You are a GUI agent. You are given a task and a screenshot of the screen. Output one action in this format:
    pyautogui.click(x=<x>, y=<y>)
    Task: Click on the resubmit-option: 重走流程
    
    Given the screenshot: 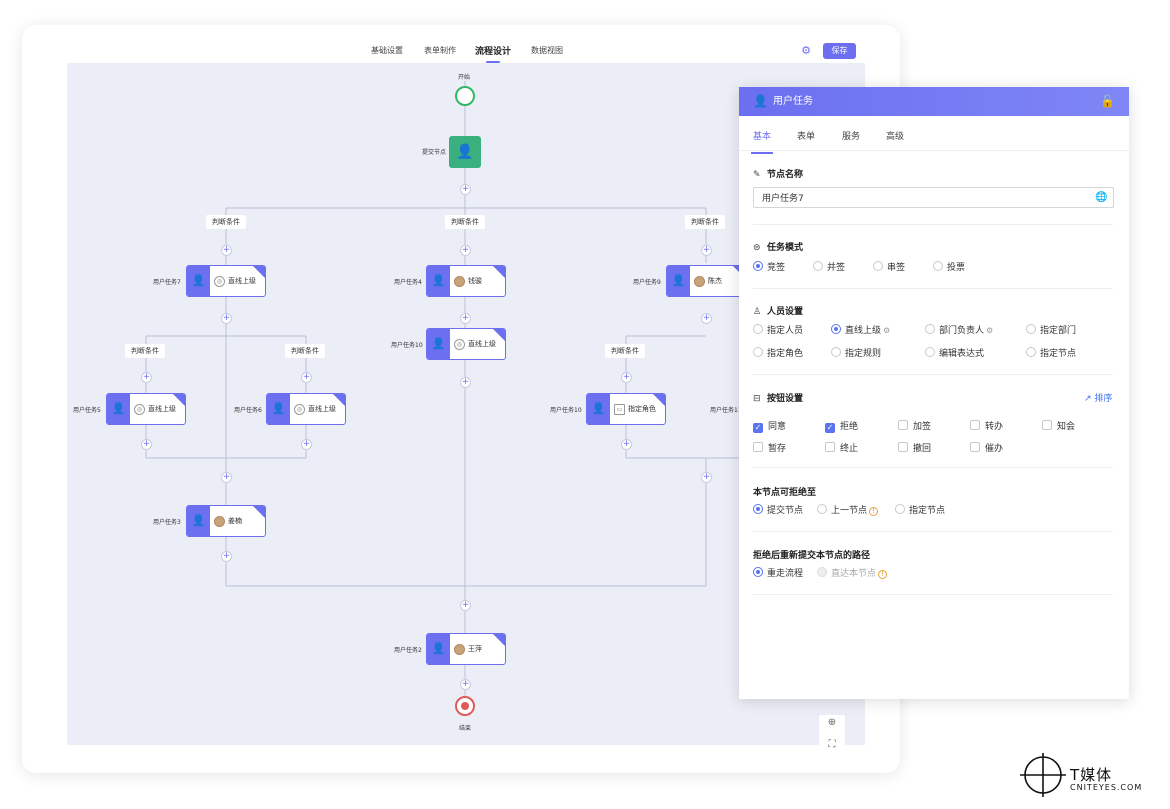 What is the action you would take?
    pyautogui.click(x=778, y=572)
    